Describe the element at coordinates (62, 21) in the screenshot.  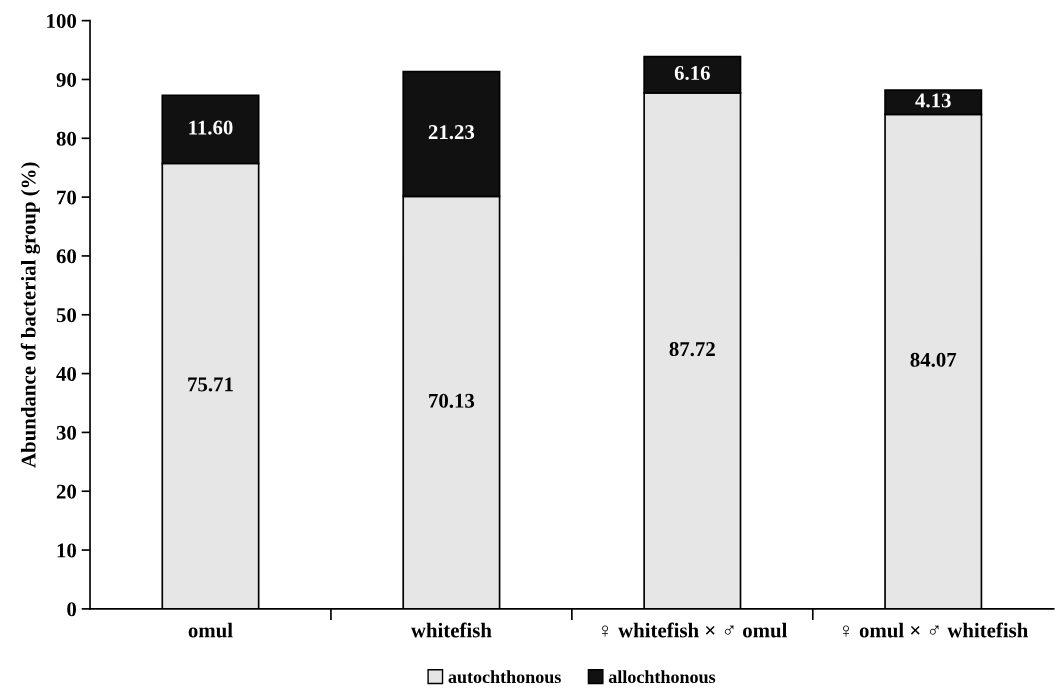
I see `y-tick-label: 100` at that location.